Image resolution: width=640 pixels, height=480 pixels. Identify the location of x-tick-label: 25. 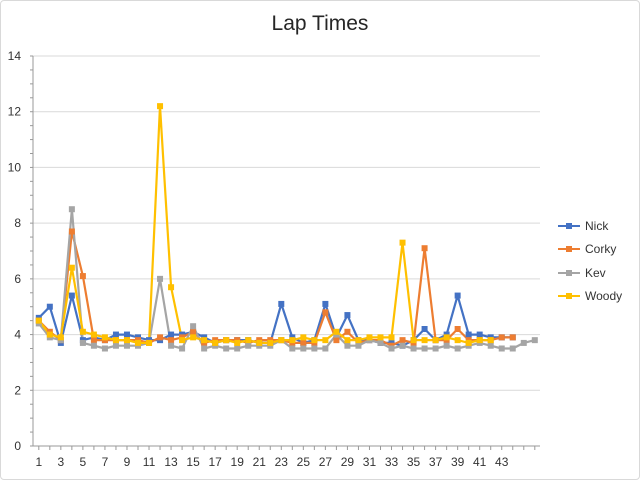
(304, 462).